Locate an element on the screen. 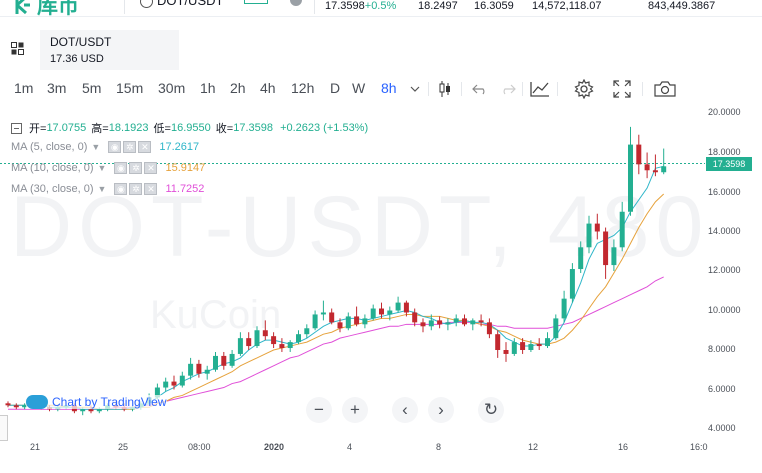  grid-layout-icon is located at coordinates (17, 48).